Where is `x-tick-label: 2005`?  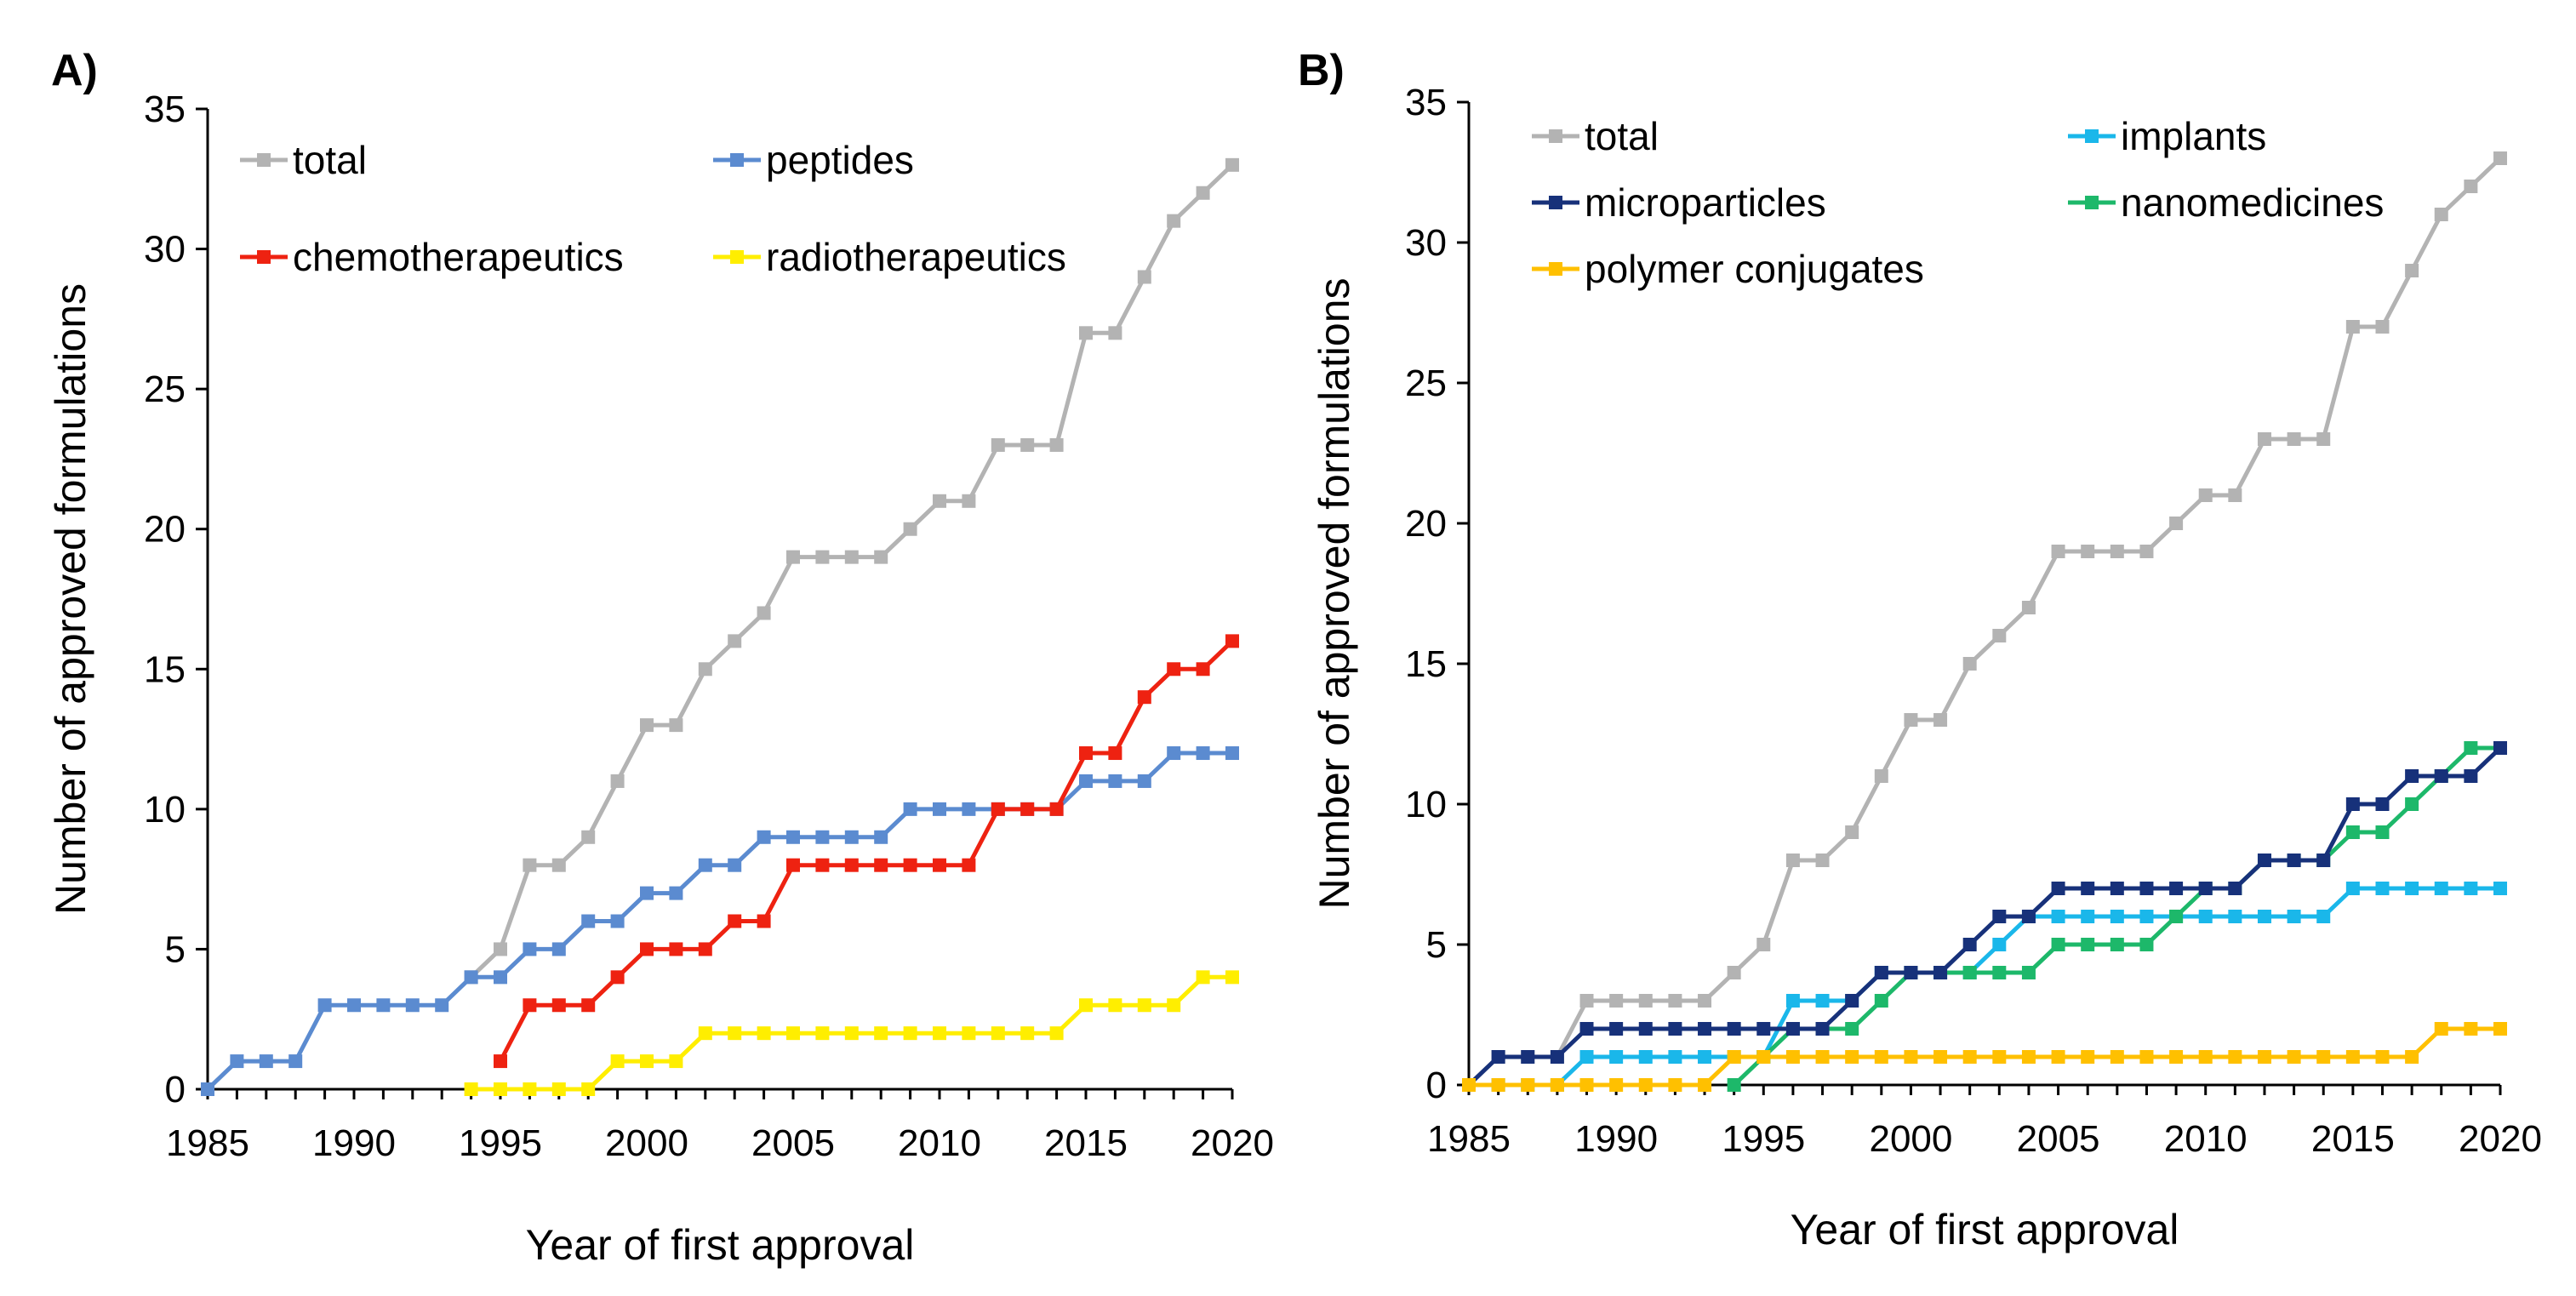
x-tick-label: 2005 is located at coordinates (2058, 1139).